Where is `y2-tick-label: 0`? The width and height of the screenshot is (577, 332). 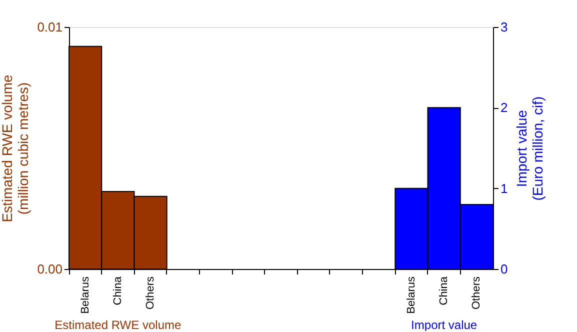 y2-tick-label: 0 is located at coordinates (504, 269).